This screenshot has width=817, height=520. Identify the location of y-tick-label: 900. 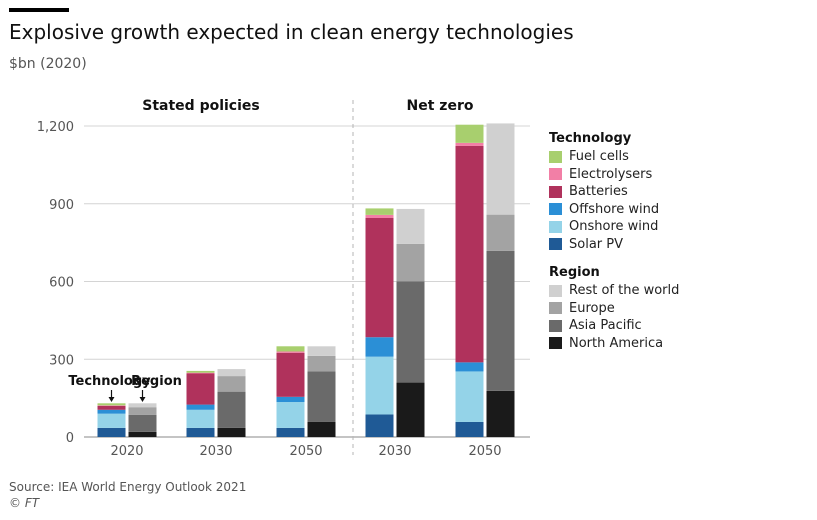
(61, 205).